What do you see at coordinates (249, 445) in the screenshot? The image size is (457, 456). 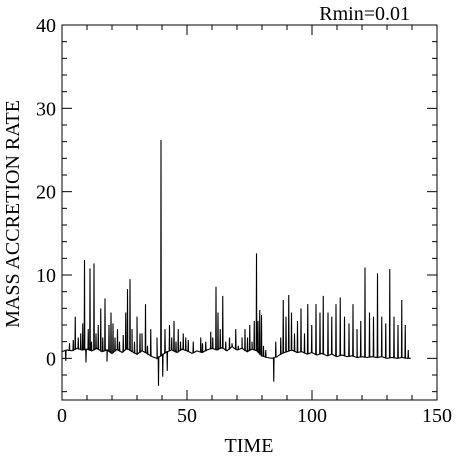 I see `x-axis-title: TIME` at bounding box center [249, 445].